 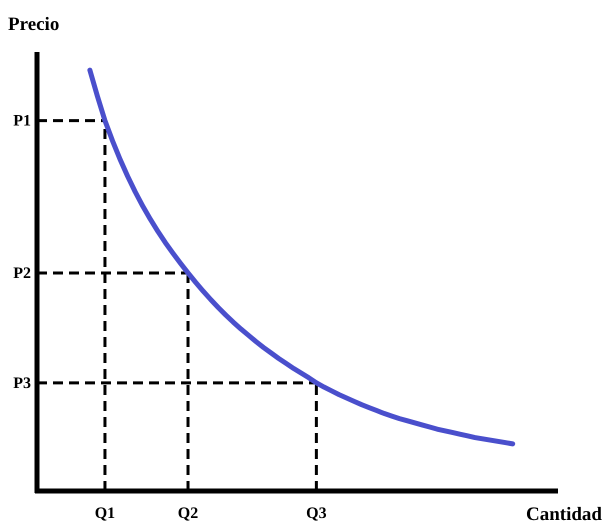 What do you see at coordinates (105, 513) in the screenshot?
I see `x-tick-label: Q1` at bounding box center [105, 513].